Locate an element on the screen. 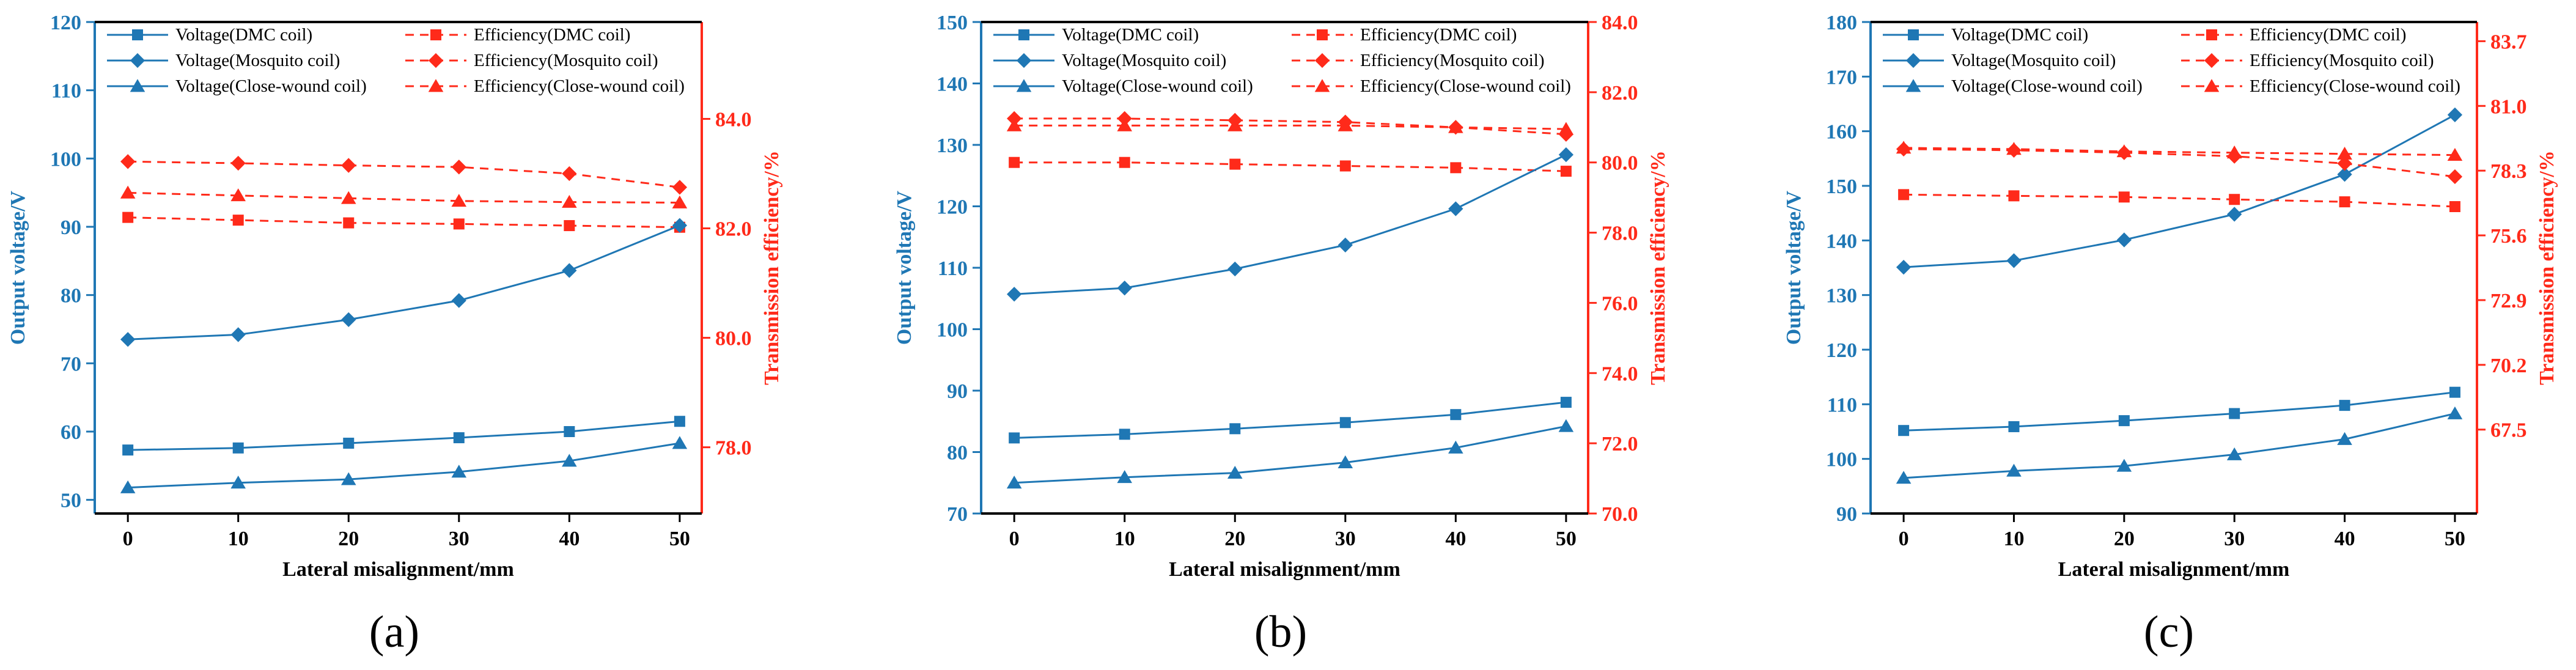 The height and width of the screenshot is (670, 2576). left-y-tick-label: 150 is located at coordinates (952, 23).